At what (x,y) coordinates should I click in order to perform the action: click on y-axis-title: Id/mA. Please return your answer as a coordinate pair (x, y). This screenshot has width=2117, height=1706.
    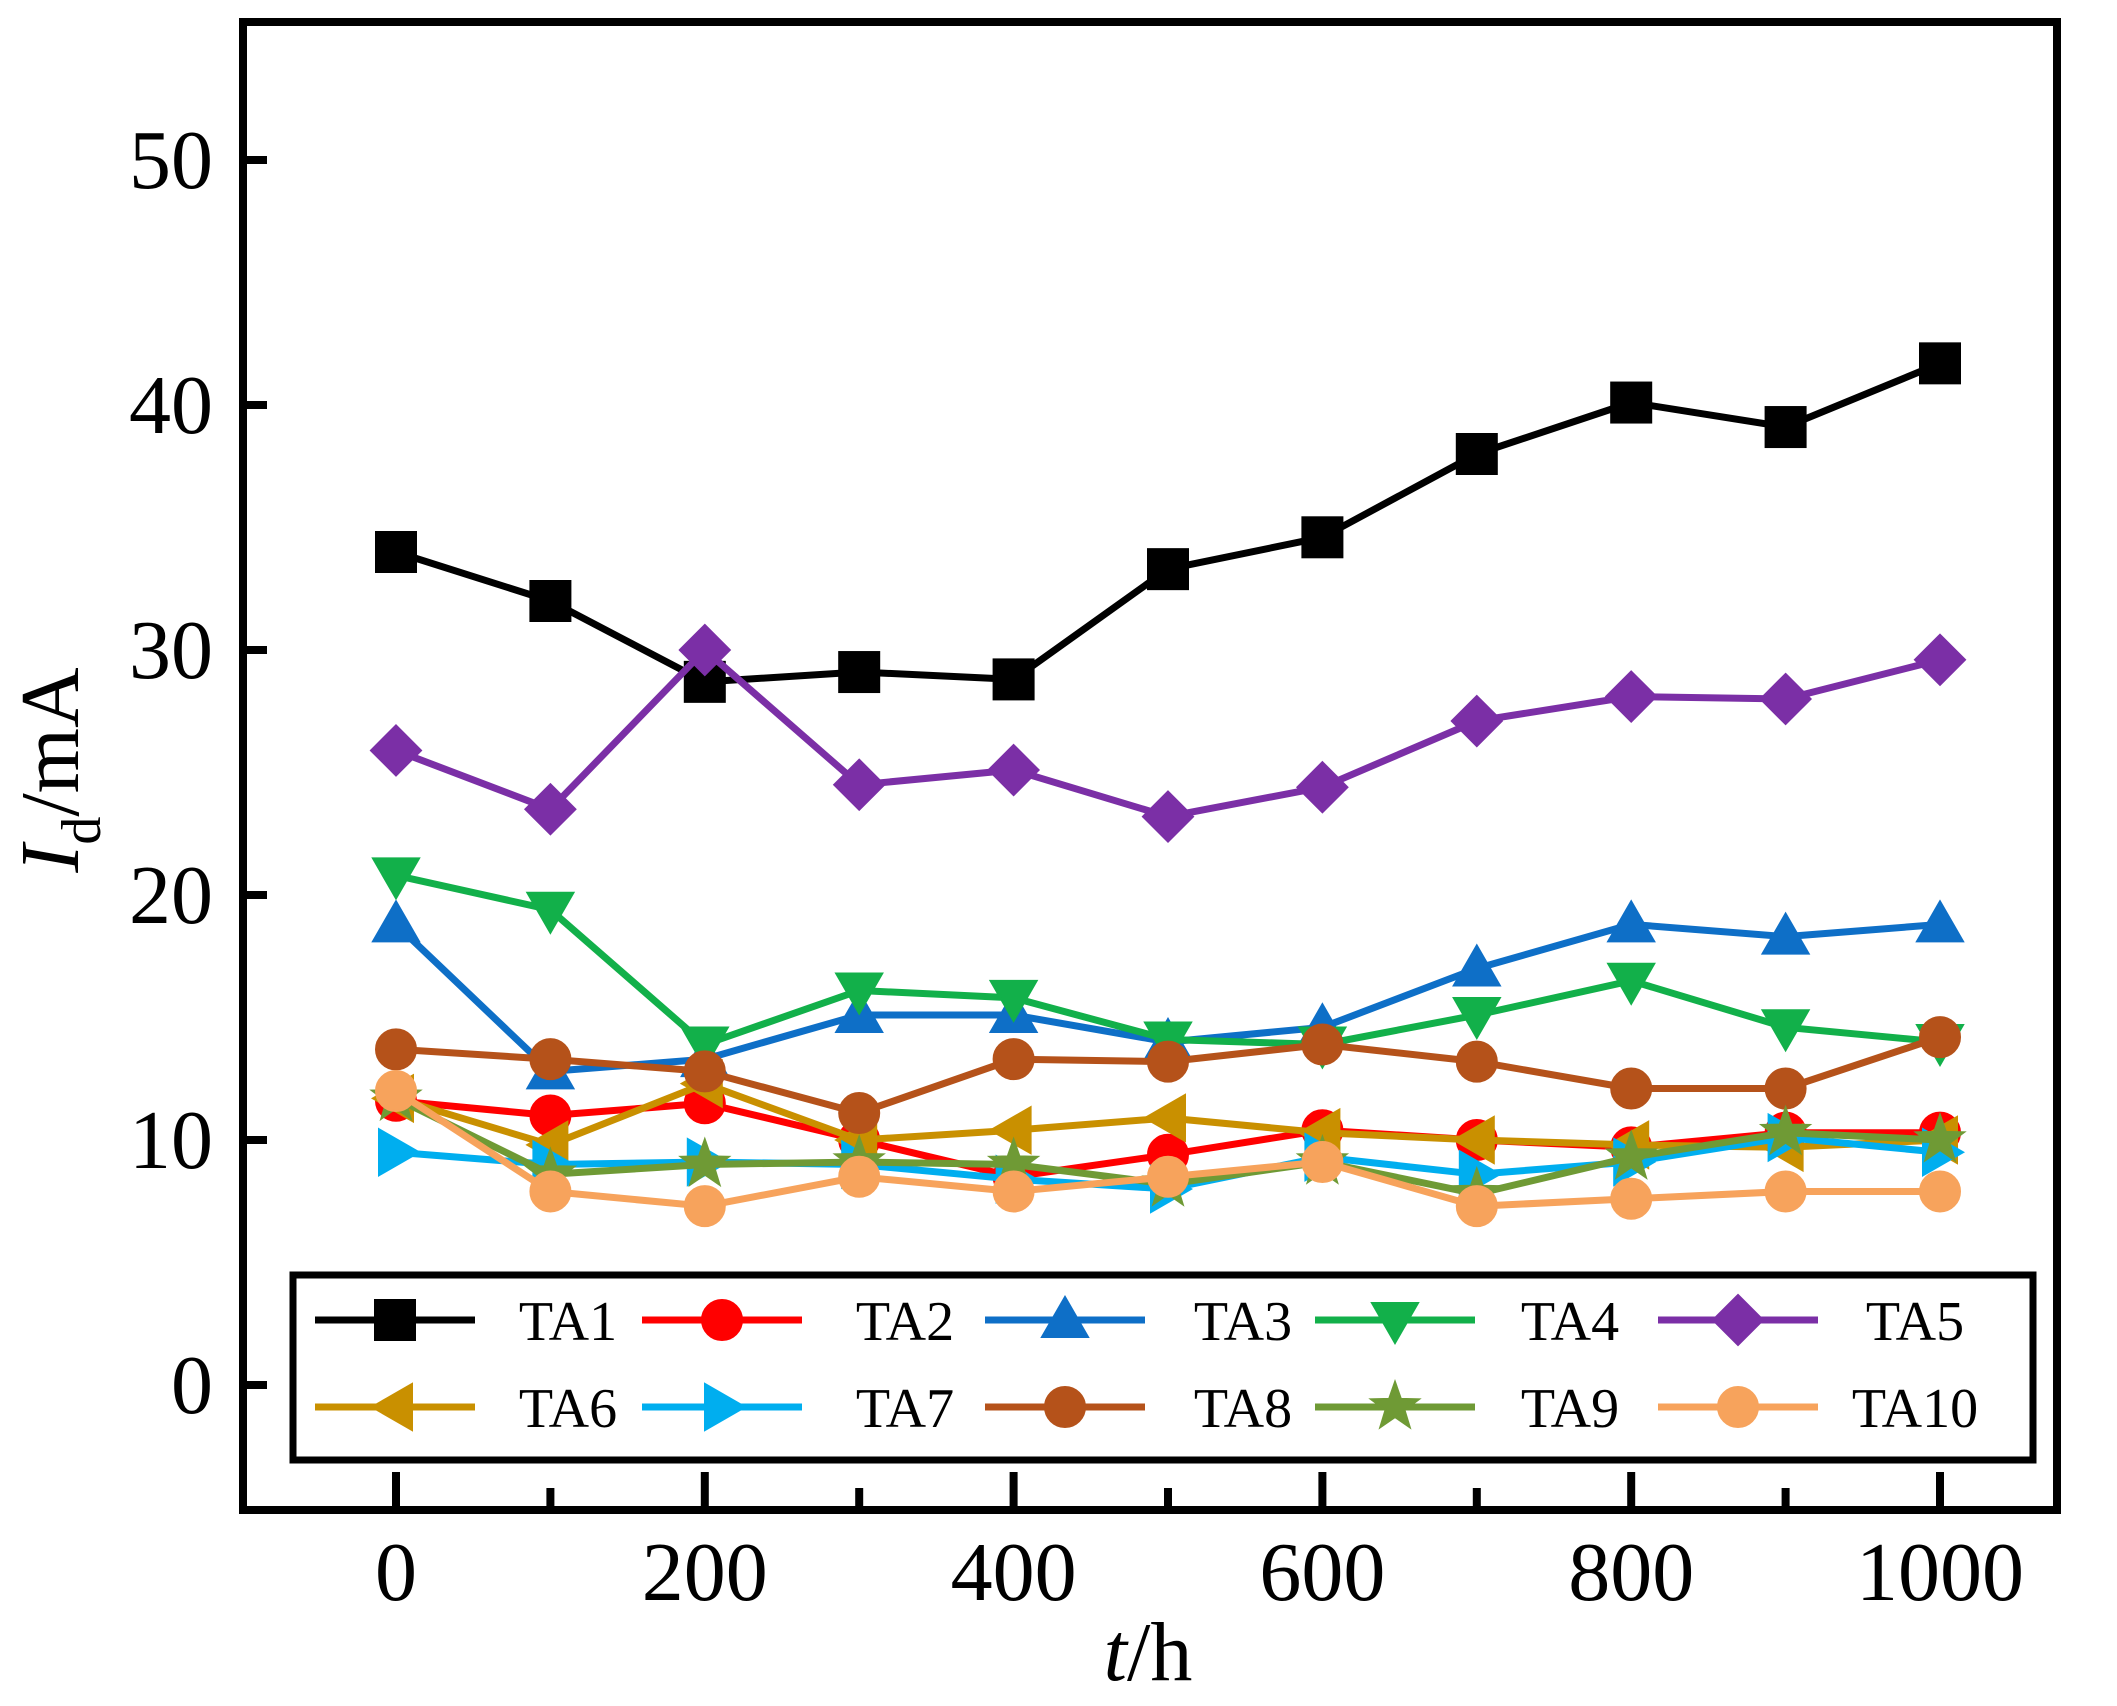
    Looking at the image, I should click on (58, 770).